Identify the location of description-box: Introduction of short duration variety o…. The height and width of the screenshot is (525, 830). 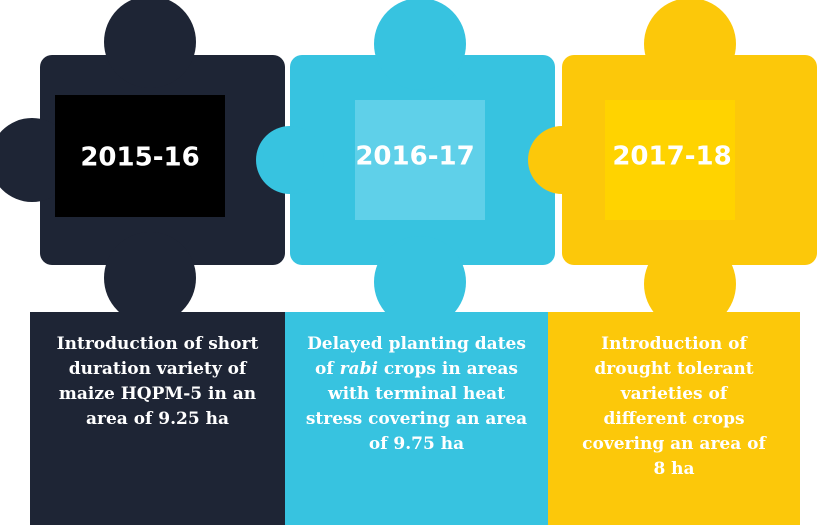
(157, 418).